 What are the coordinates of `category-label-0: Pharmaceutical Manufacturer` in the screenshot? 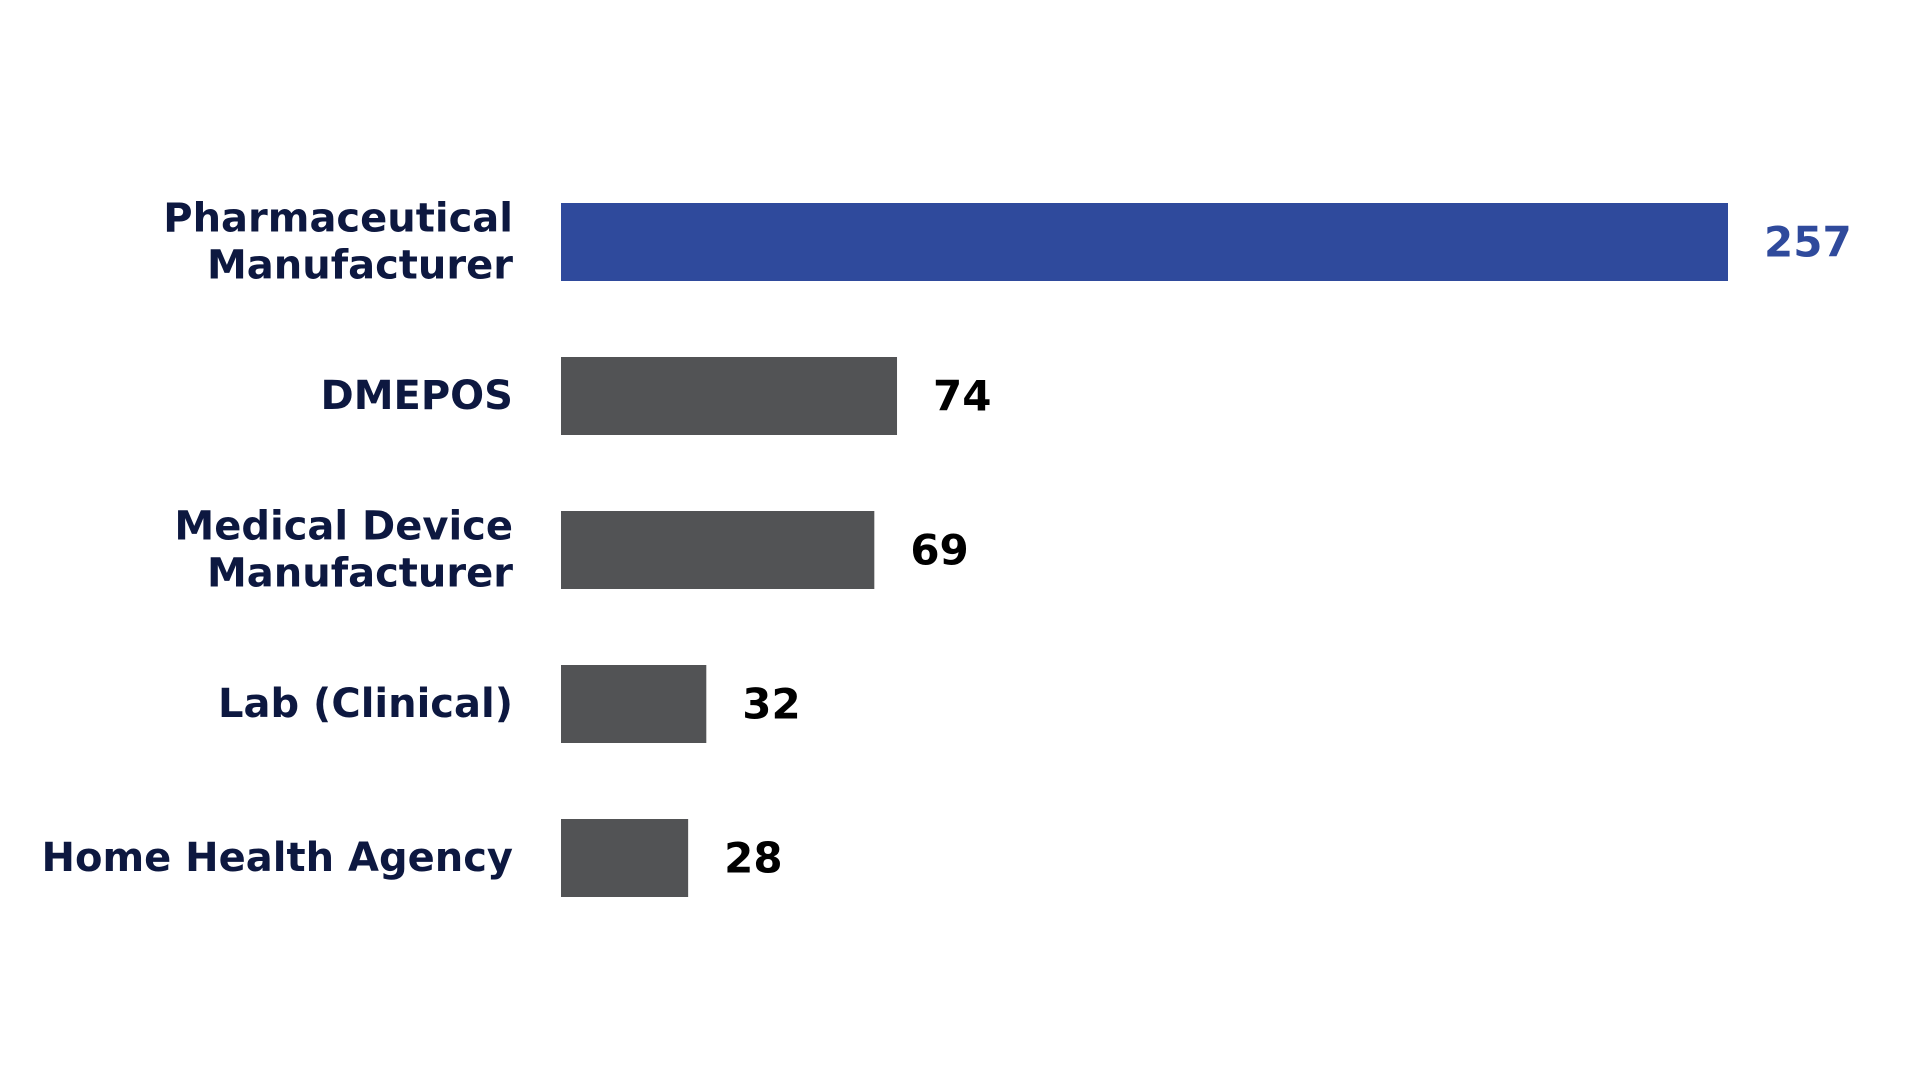 It's located at (338, 242).